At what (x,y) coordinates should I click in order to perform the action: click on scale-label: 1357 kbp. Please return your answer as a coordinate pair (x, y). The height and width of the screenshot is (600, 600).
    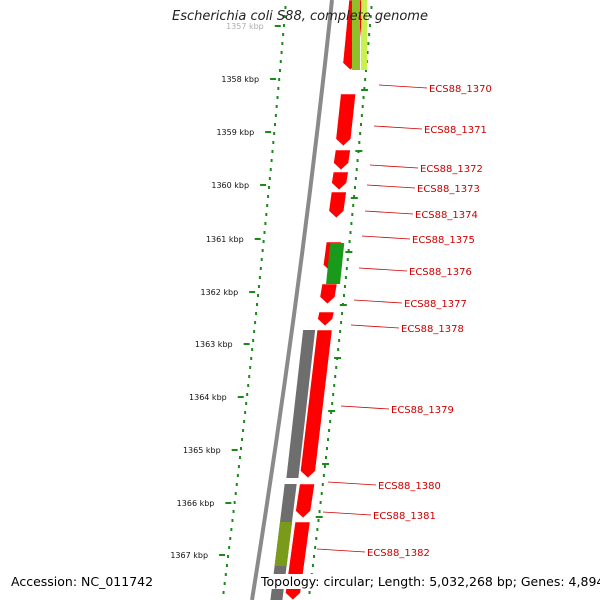
    Looking at the image, I should click on (245, 26).